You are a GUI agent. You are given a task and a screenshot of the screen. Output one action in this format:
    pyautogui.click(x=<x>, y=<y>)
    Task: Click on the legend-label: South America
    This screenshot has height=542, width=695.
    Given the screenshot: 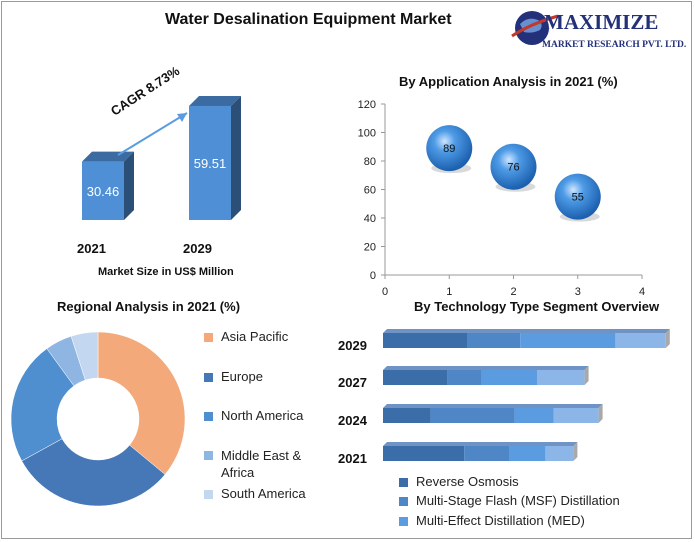 What is the action you would take?
    pyautogui.click(x=263, y=493)
    